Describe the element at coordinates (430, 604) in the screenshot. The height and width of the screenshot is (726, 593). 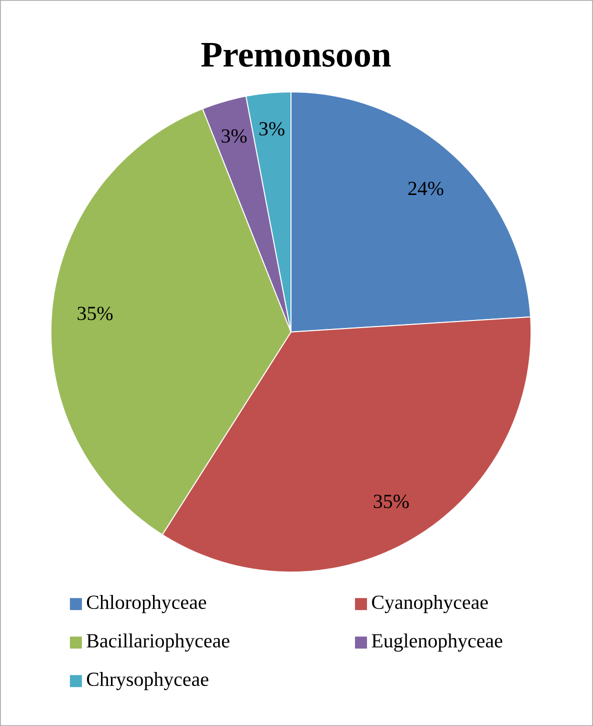
I see `legend-label: Cyanophyceae` at that location.